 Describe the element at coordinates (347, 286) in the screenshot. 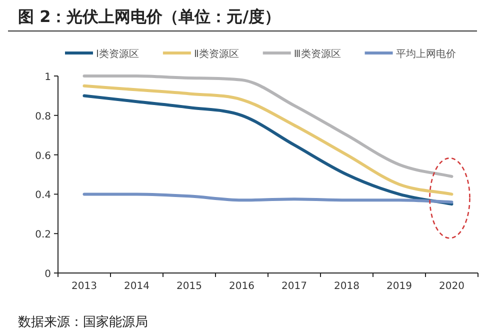

I see `x-tick-label: 2018` at that location.